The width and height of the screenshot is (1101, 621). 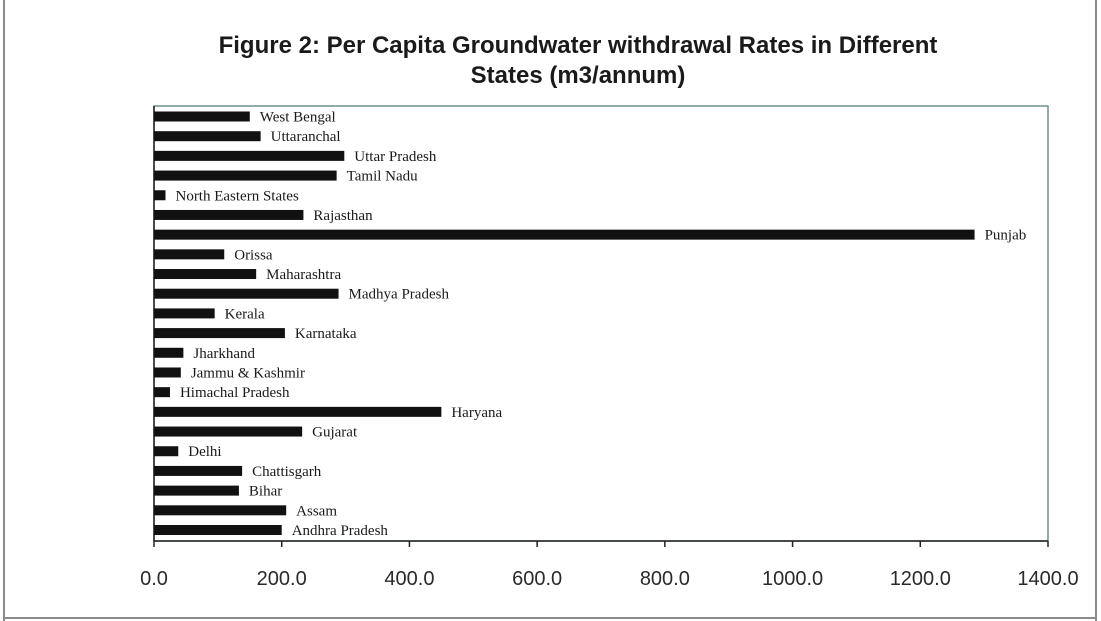 What do you see at coordinates (383, 177) in the screenshot?
I see `category-label-tamil-nadu: Tamil Nadu` at bounding box center [383, 177].